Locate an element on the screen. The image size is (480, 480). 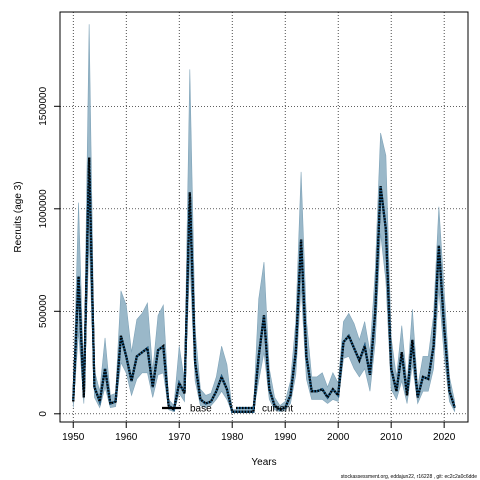
y-axis: 0 500000 1000000 1500000 is located at coordinates (49, 251).